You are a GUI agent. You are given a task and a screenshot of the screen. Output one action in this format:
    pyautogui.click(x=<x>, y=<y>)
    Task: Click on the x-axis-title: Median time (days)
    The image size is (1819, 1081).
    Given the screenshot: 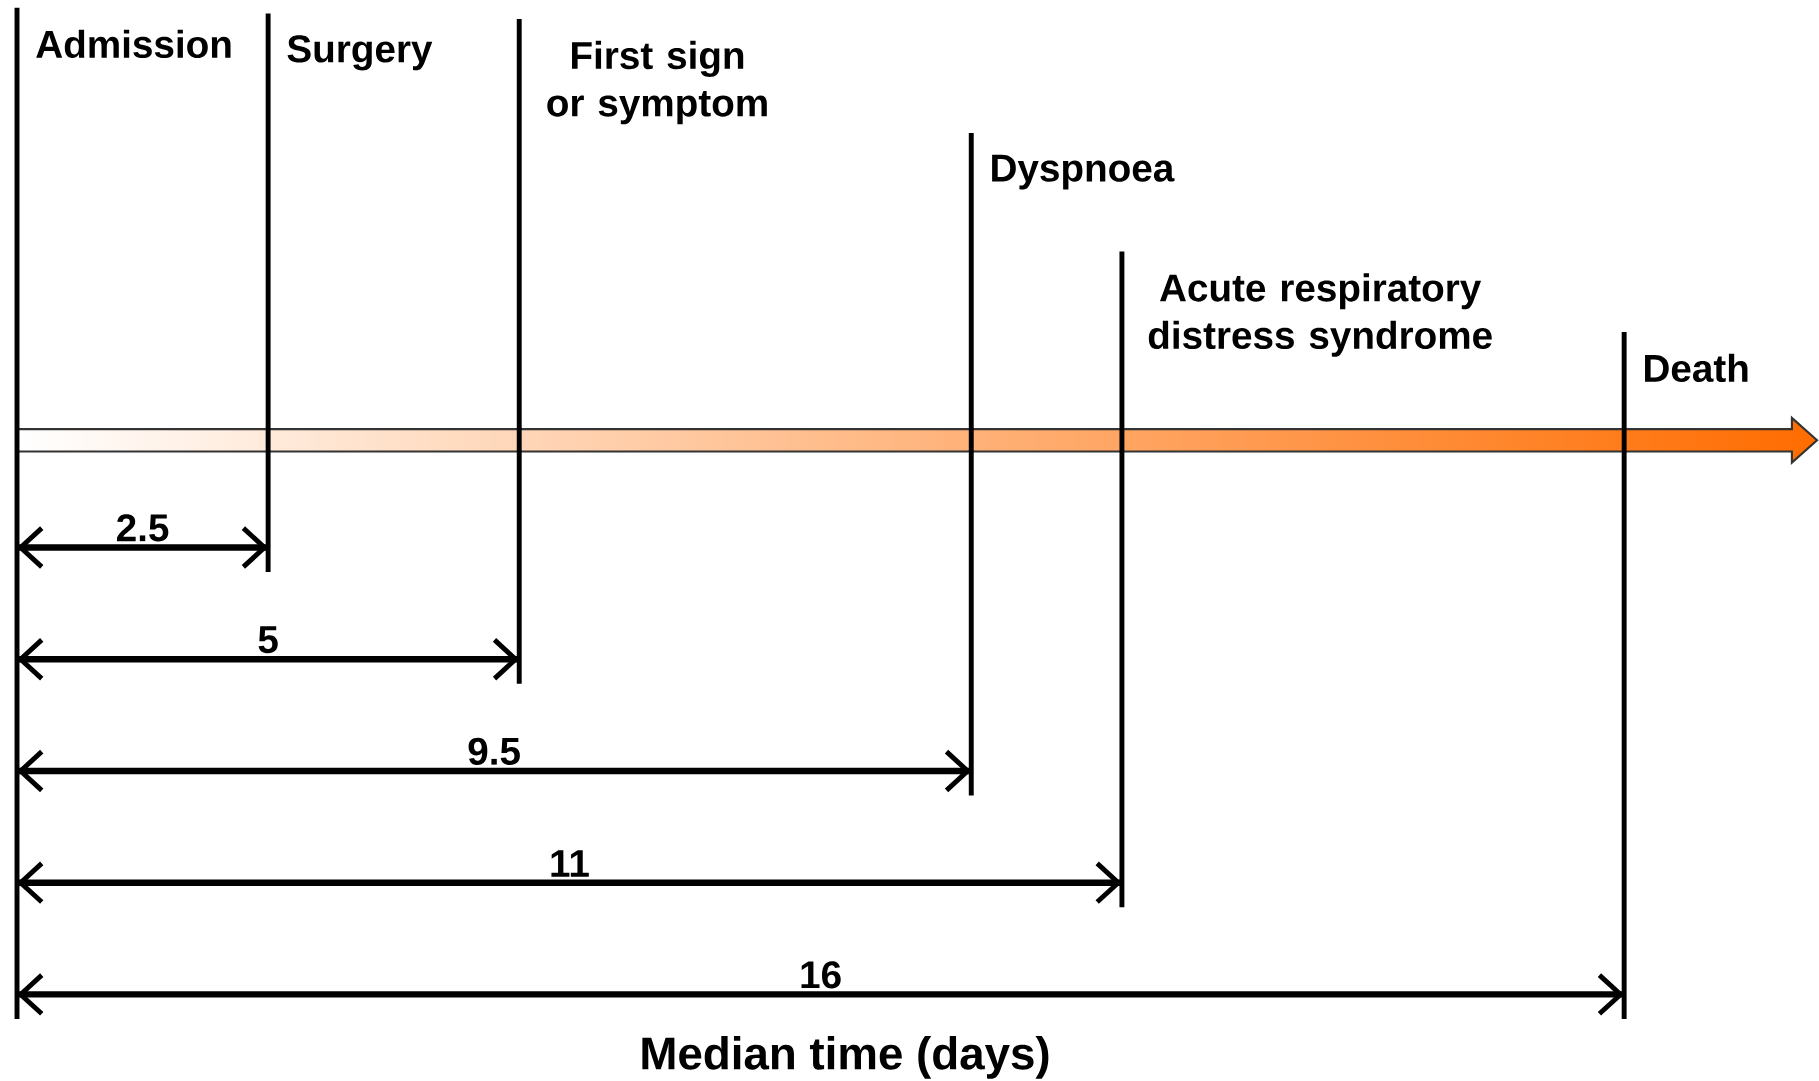 What is the action you would take?
    pyautogui.click(x=845, y=1057)
    